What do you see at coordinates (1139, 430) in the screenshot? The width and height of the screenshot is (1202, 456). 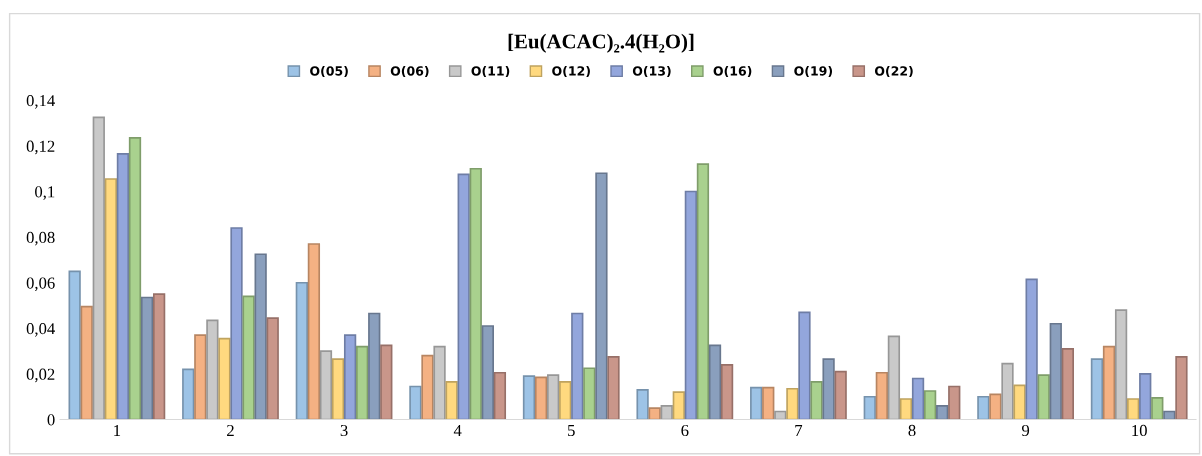 I see `x-tick-label: 10` at bounding box center [1139, 430].